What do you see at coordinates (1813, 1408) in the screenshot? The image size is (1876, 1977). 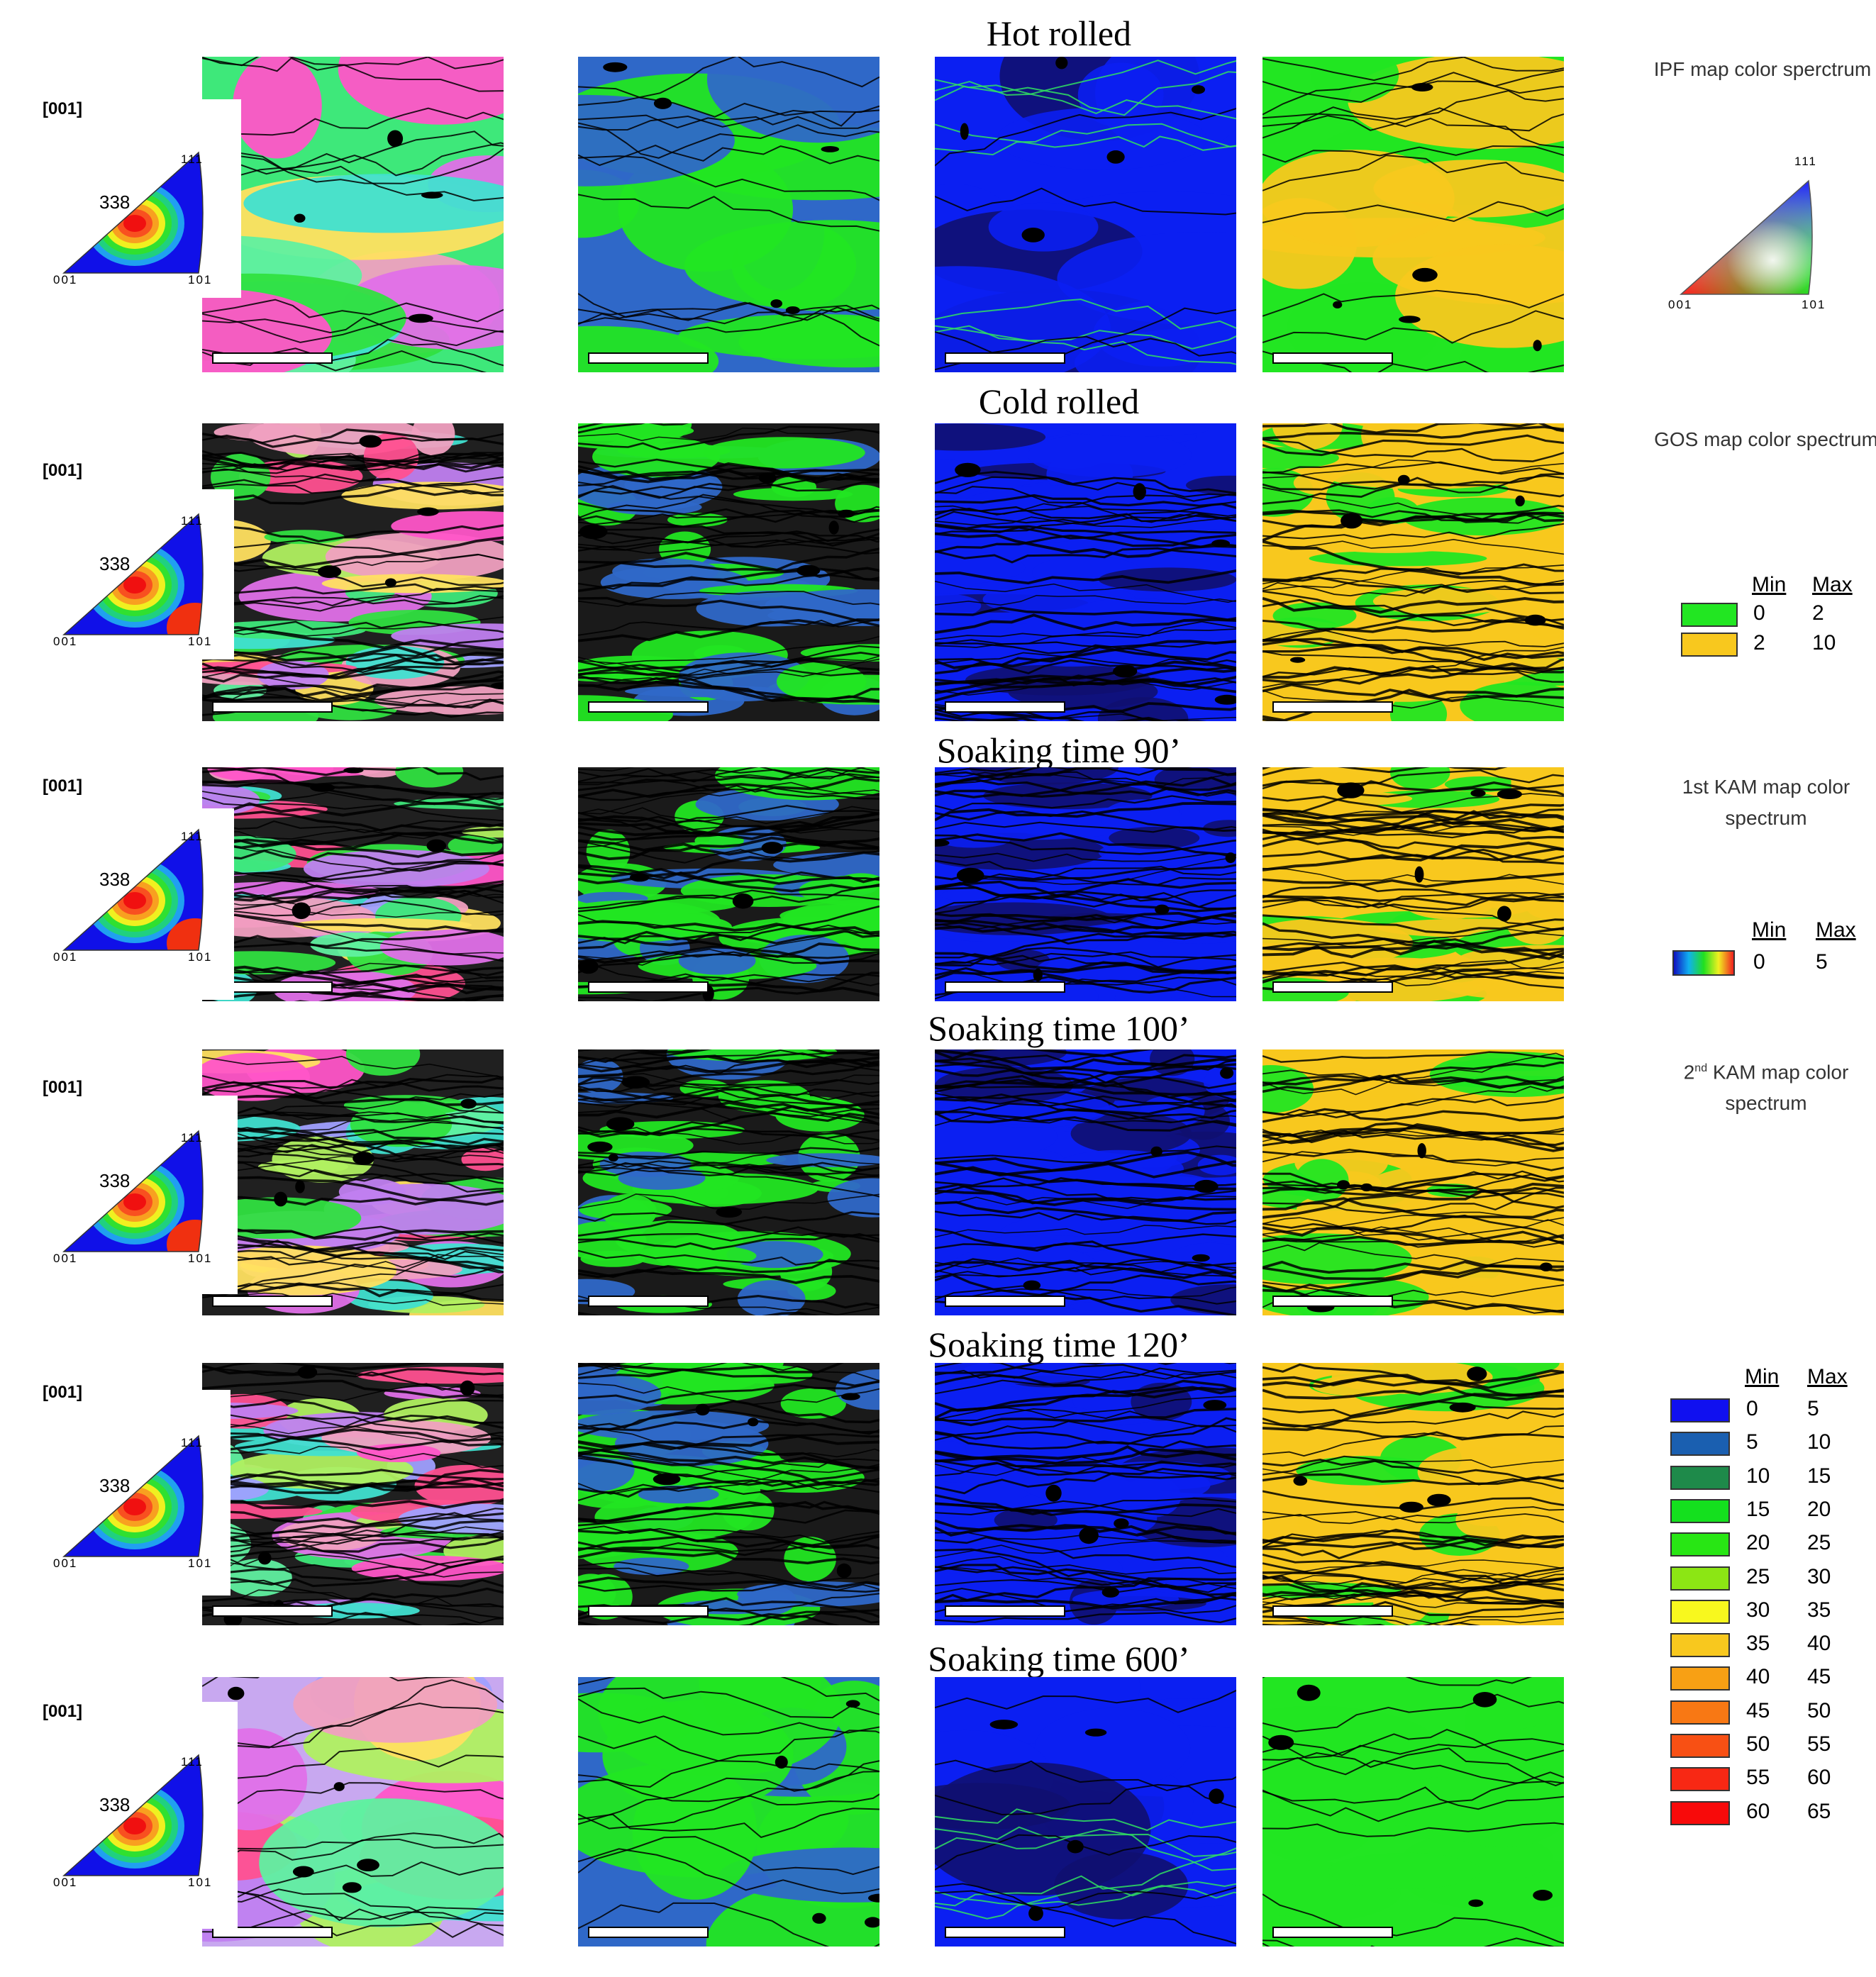 I see `kam2-max-value: 5` at bounding box center [1813, 1408].